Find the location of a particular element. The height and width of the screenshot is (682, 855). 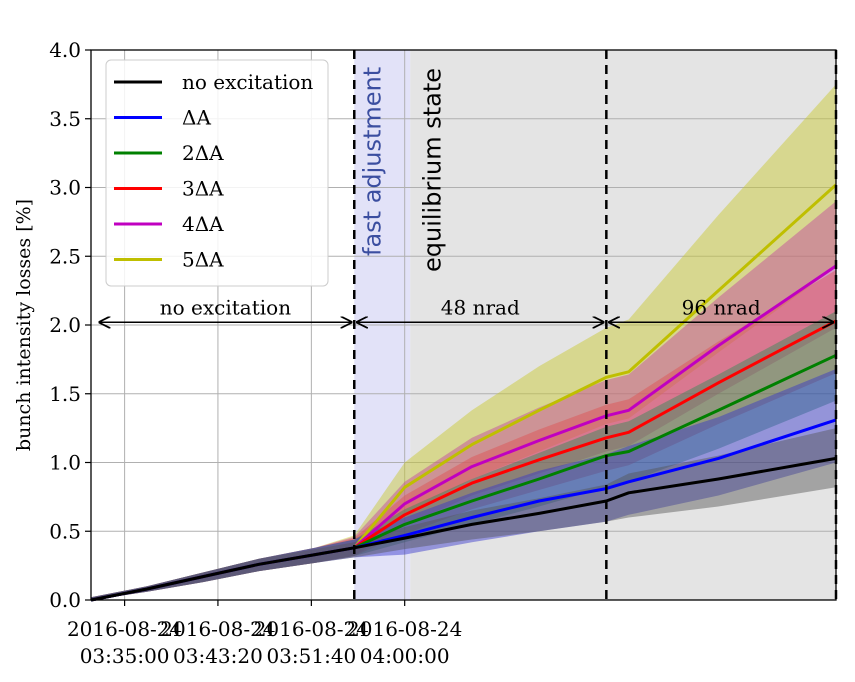

x-tick-time: 04:00:00 is located at coordinates (405, 656).